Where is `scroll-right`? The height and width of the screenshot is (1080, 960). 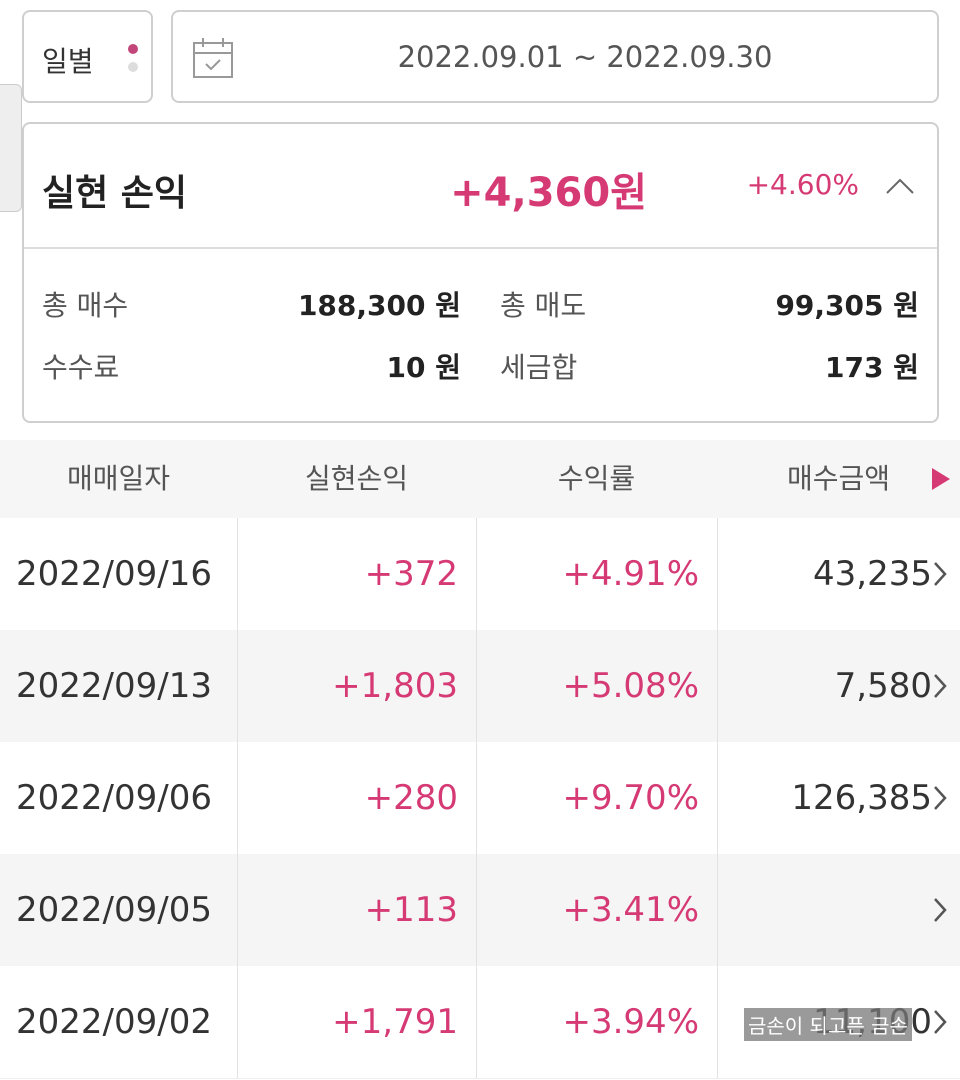 scroll-right is located at coordinates (941, 479).